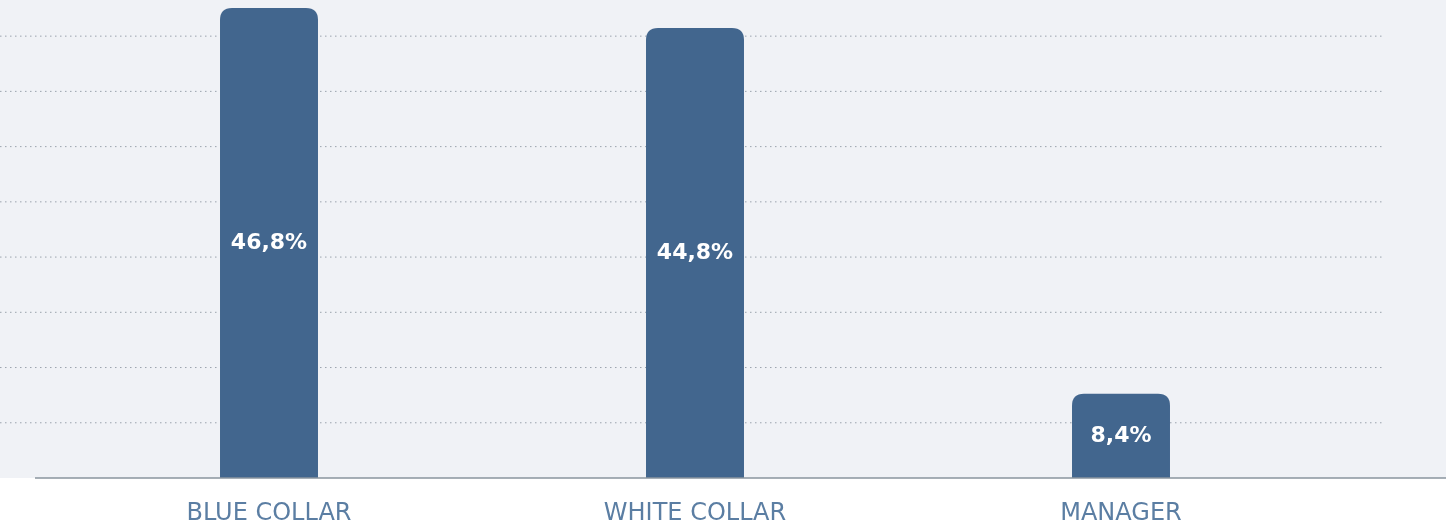 This screenshot has width=1446, height=530. Describe the element at coordinates (1121, 512) in the screenshot. I see `x-tick-label: MANAGER` at that location.